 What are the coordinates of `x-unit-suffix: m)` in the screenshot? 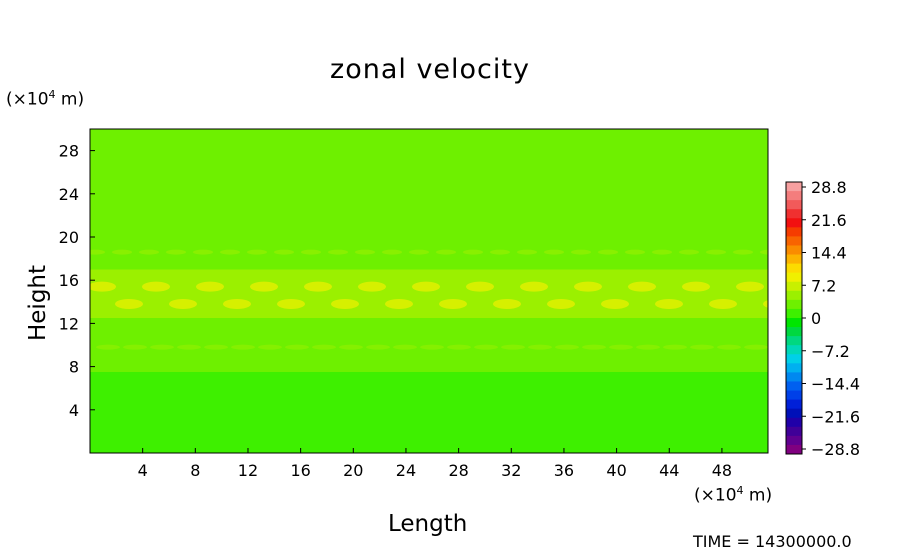 It's located at (758, 495).